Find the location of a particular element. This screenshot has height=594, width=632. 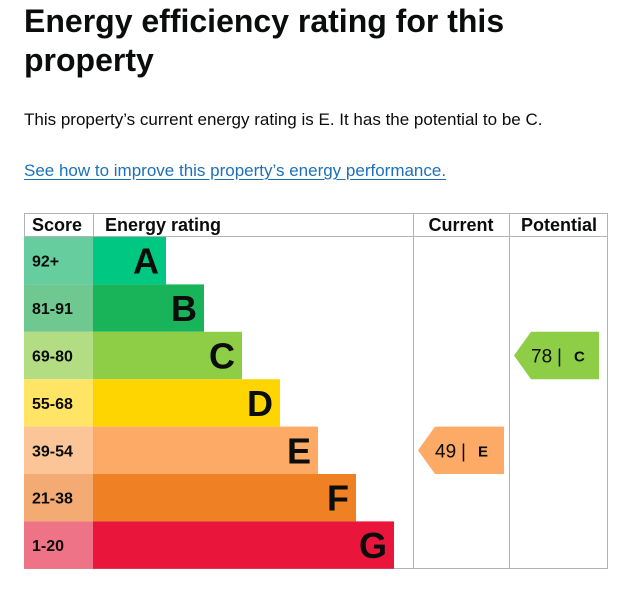

rating-letter-c: C is located at coordinates (222, 356).